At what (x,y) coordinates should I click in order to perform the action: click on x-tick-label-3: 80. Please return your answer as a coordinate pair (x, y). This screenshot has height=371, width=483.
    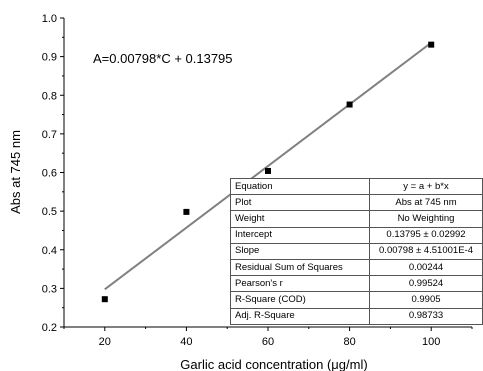
    Looking at the image, I should click on (349, 342).